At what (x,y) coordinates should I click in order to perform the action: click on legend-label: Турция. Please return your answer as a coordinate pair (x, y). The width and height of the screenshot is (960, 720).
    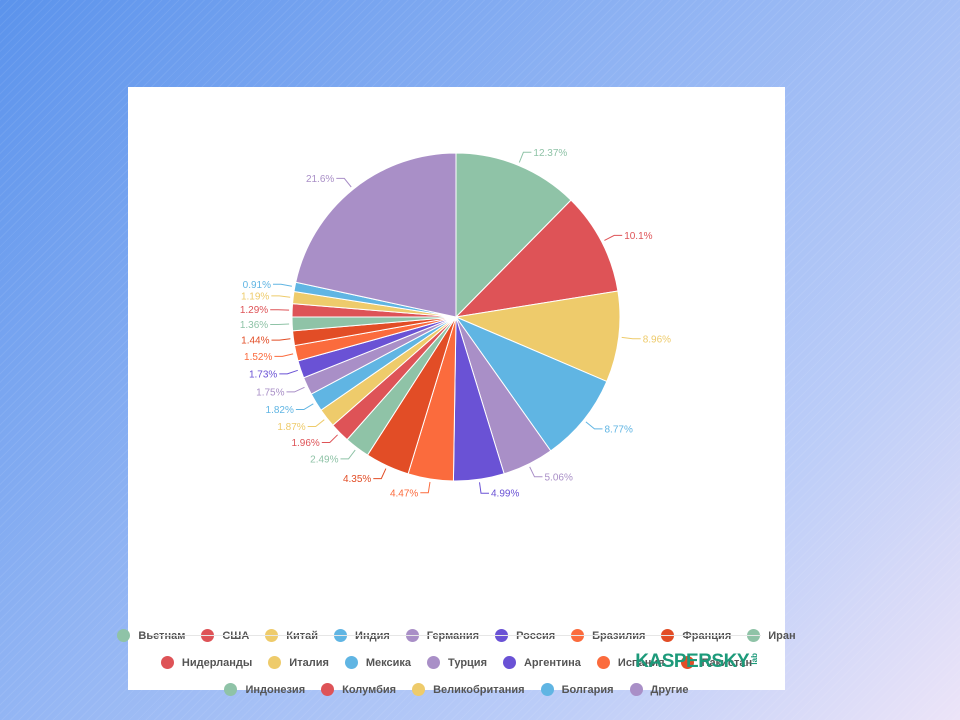
    Looking at the image, I should click on (467, 662).